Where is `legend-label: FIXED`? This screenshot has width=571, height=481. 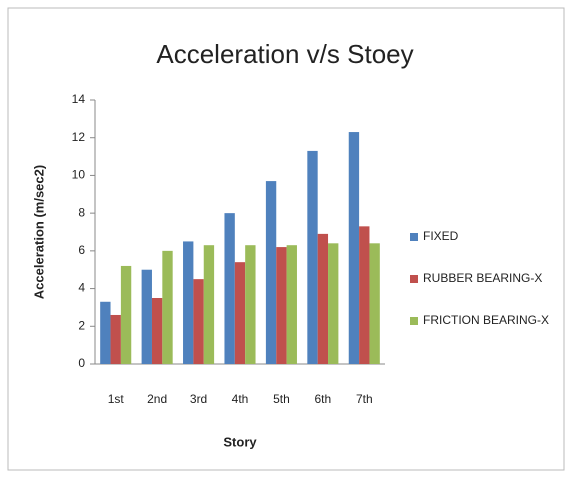 legend-label: FIXED is located at coordinates (441, 236).